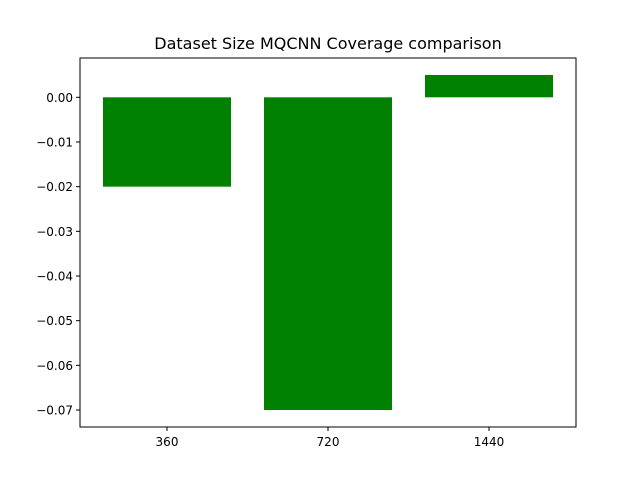  Describe the element at coordinates (489, 442) in the screenshot. I see `x-tick-label: 1440` at that location.